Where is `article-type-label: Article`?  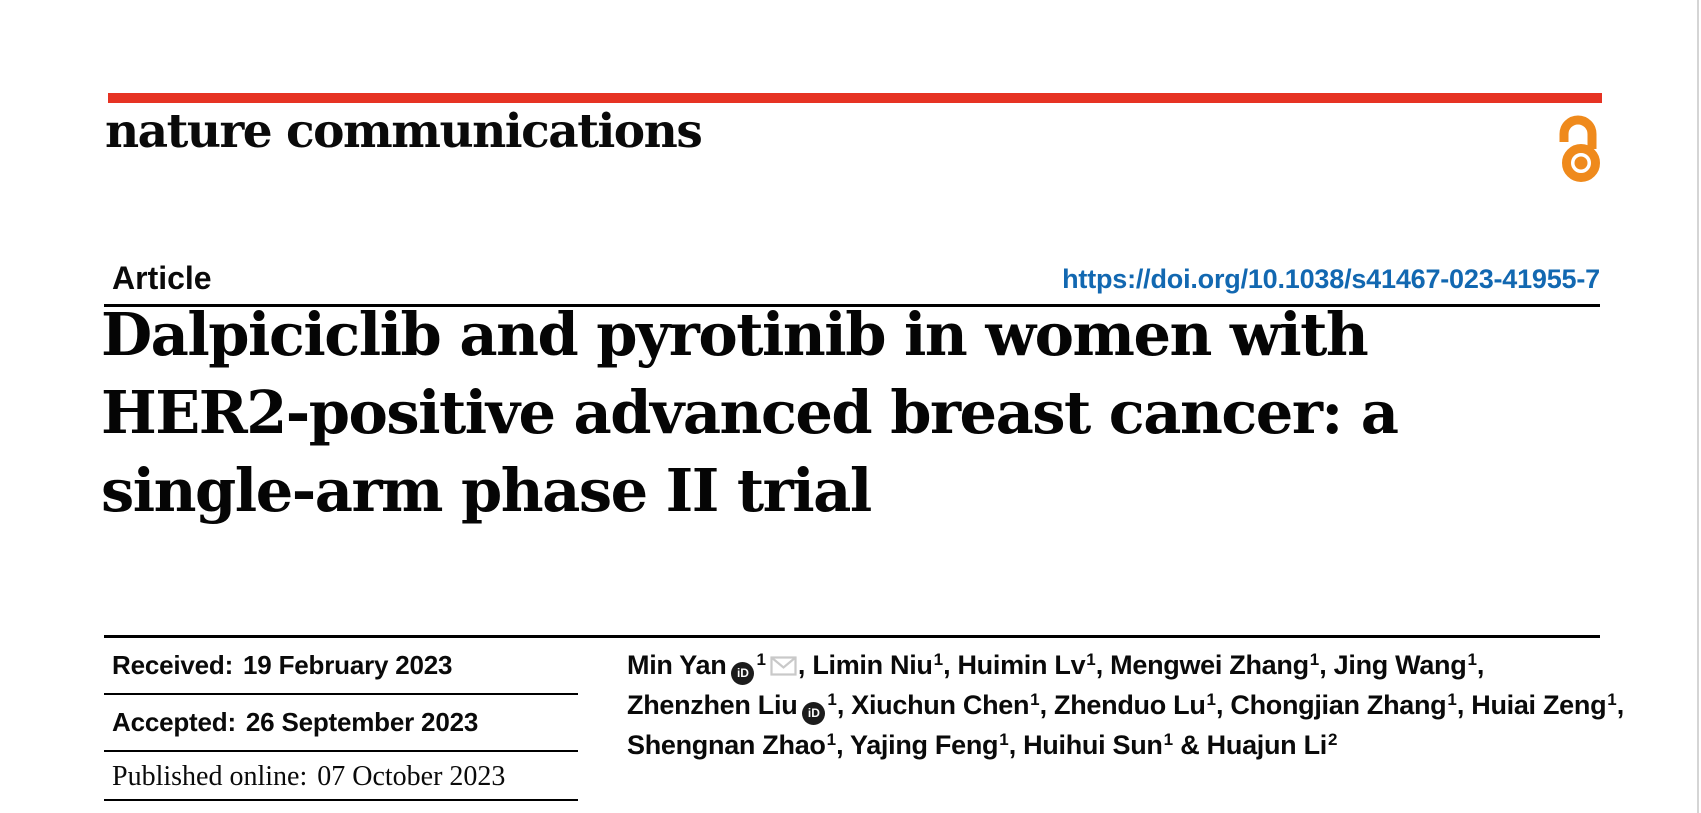
article-type-label: Article is located at coordinates (162, 278).